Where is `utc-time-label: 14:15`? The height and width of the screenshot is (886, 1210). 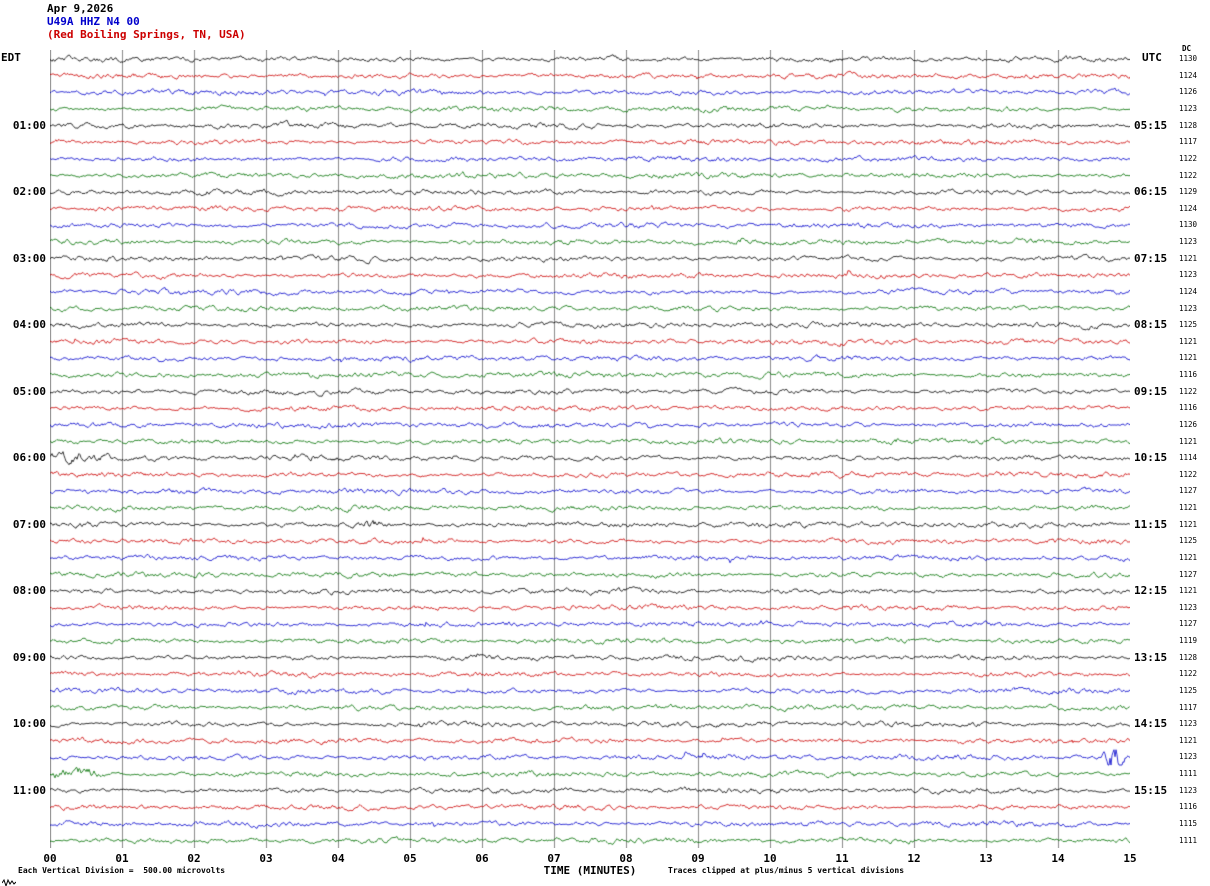
utc-time-label: 14:15 is located at coordinates (1151, 724).